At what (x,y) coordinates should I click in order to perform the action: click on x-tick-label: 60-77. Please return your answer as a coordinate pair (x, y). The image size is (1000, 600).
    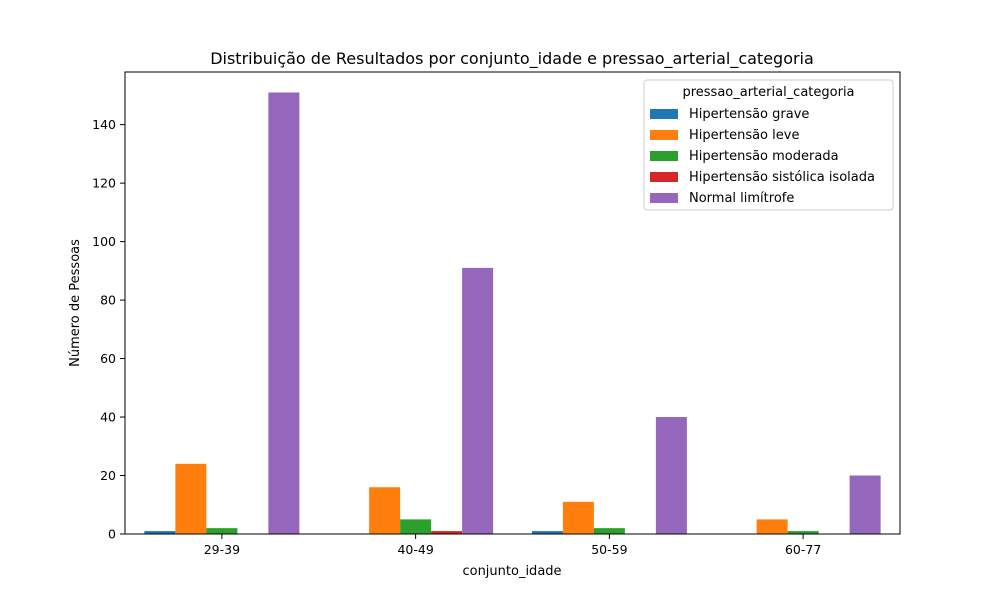
    Looking at the image, I should click on (803, 549).